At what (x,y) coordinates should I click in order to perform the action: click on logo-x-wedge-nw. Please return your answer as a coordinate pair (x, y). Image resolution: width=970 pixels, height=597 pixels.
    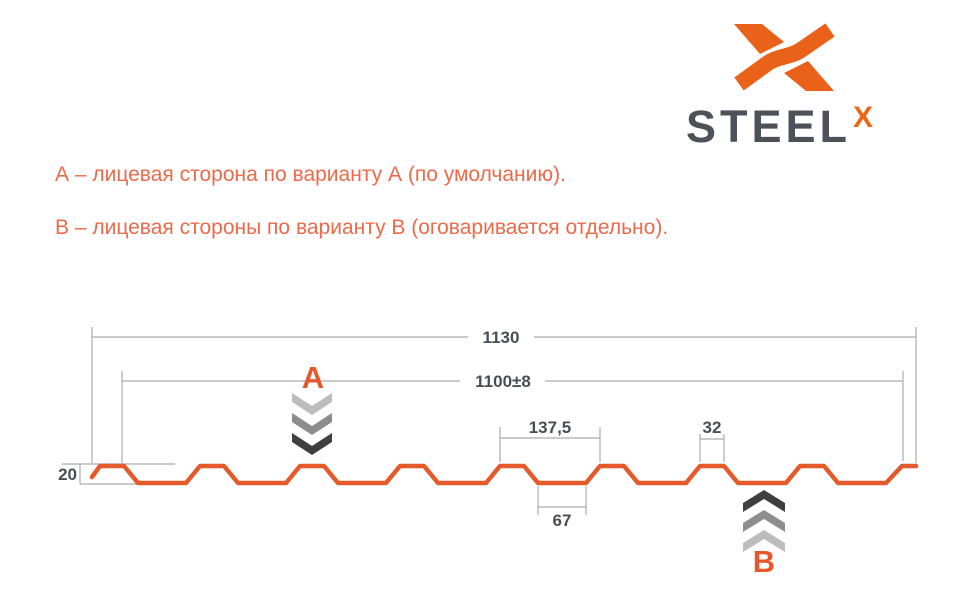
    Looking at the image, I should click on (759, 39).